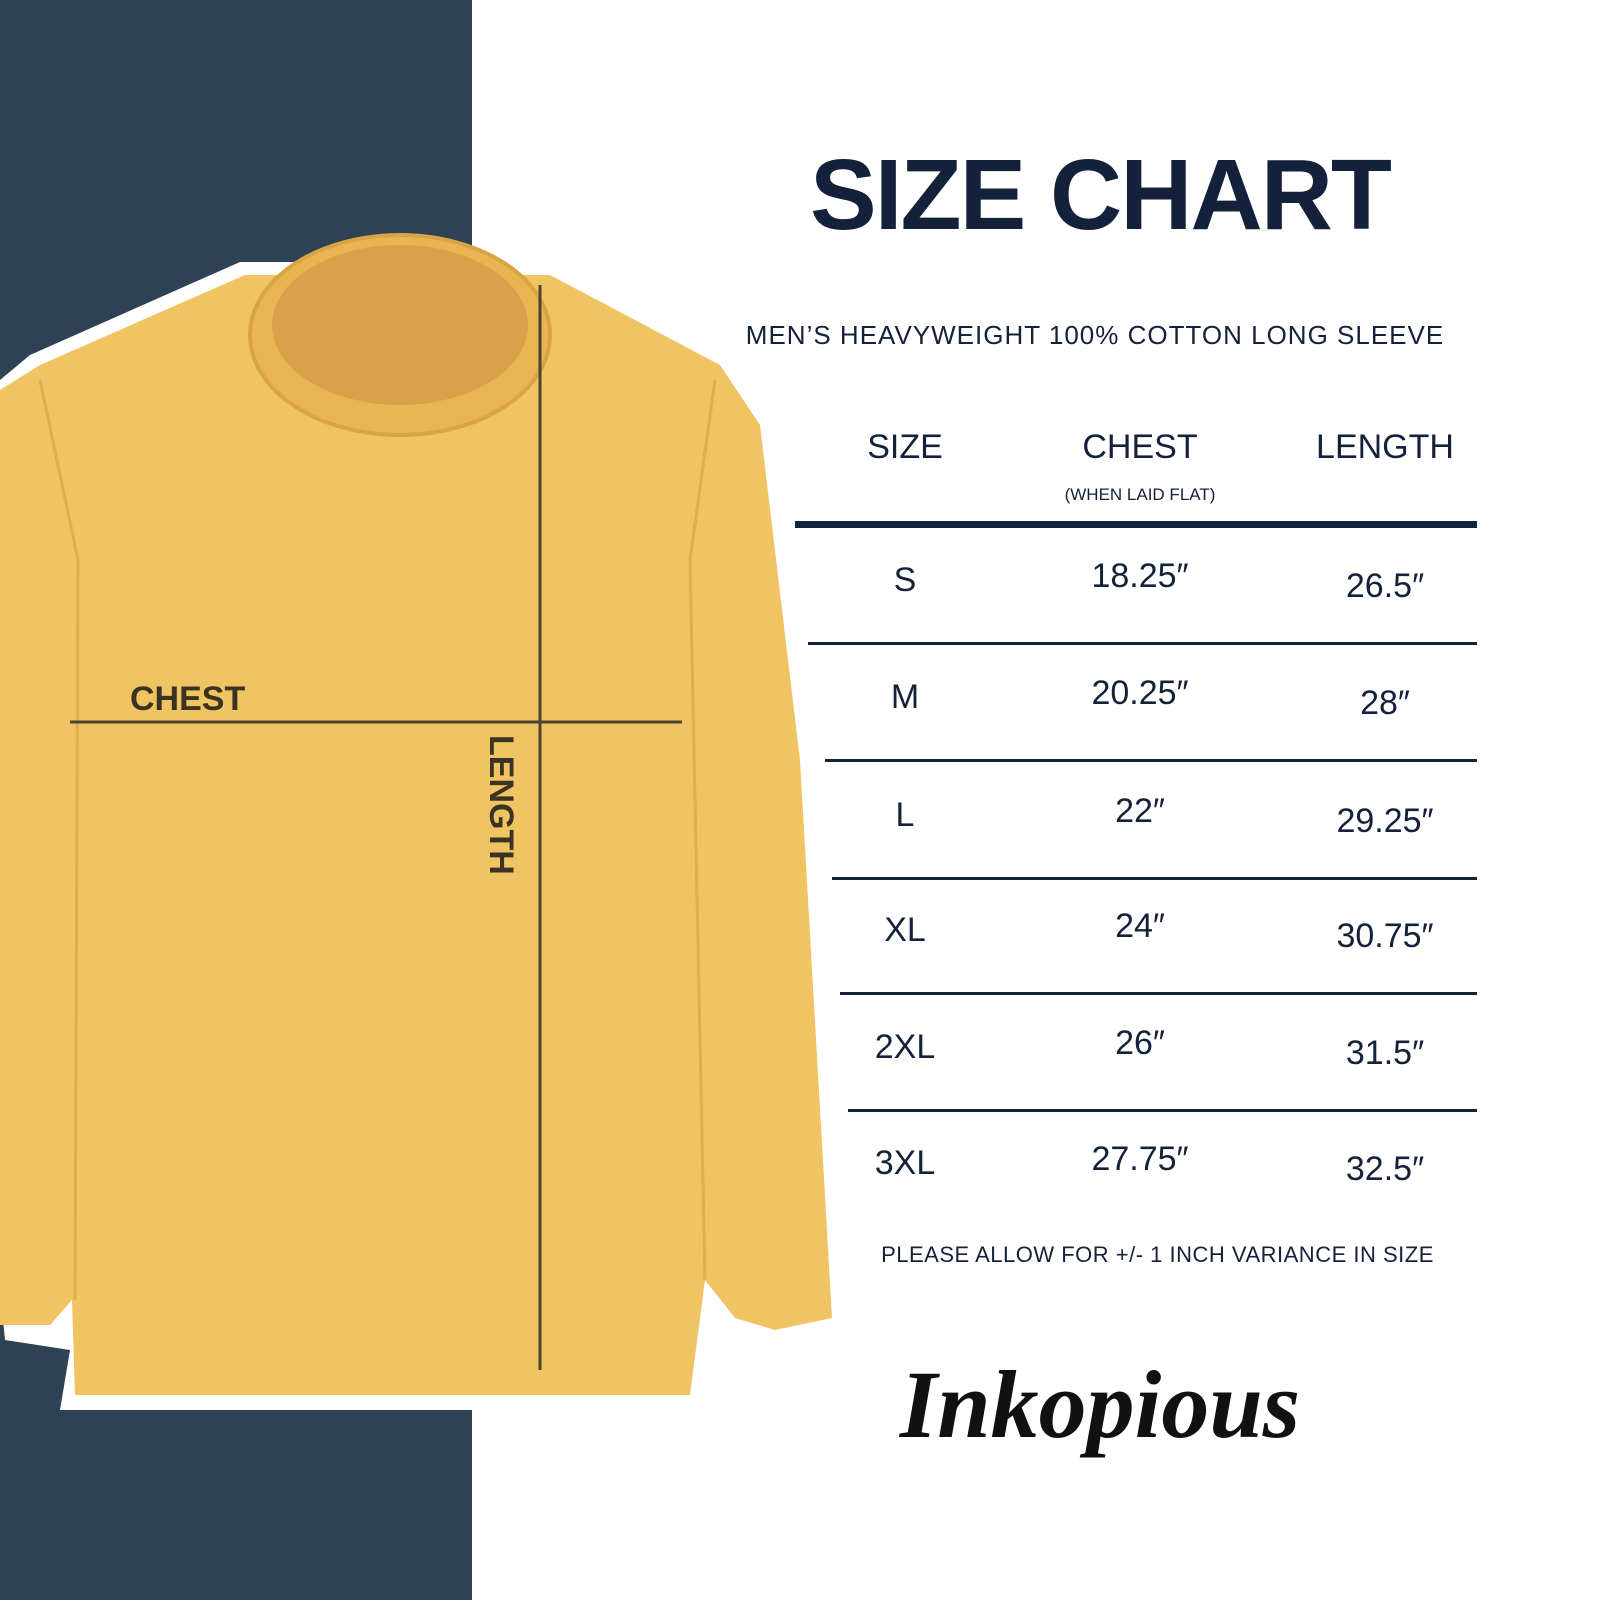 The image size is (1600, 1600). Describe the element at coordinates (905, 697) in the screenshot. I see `size-cell: M` at that location.